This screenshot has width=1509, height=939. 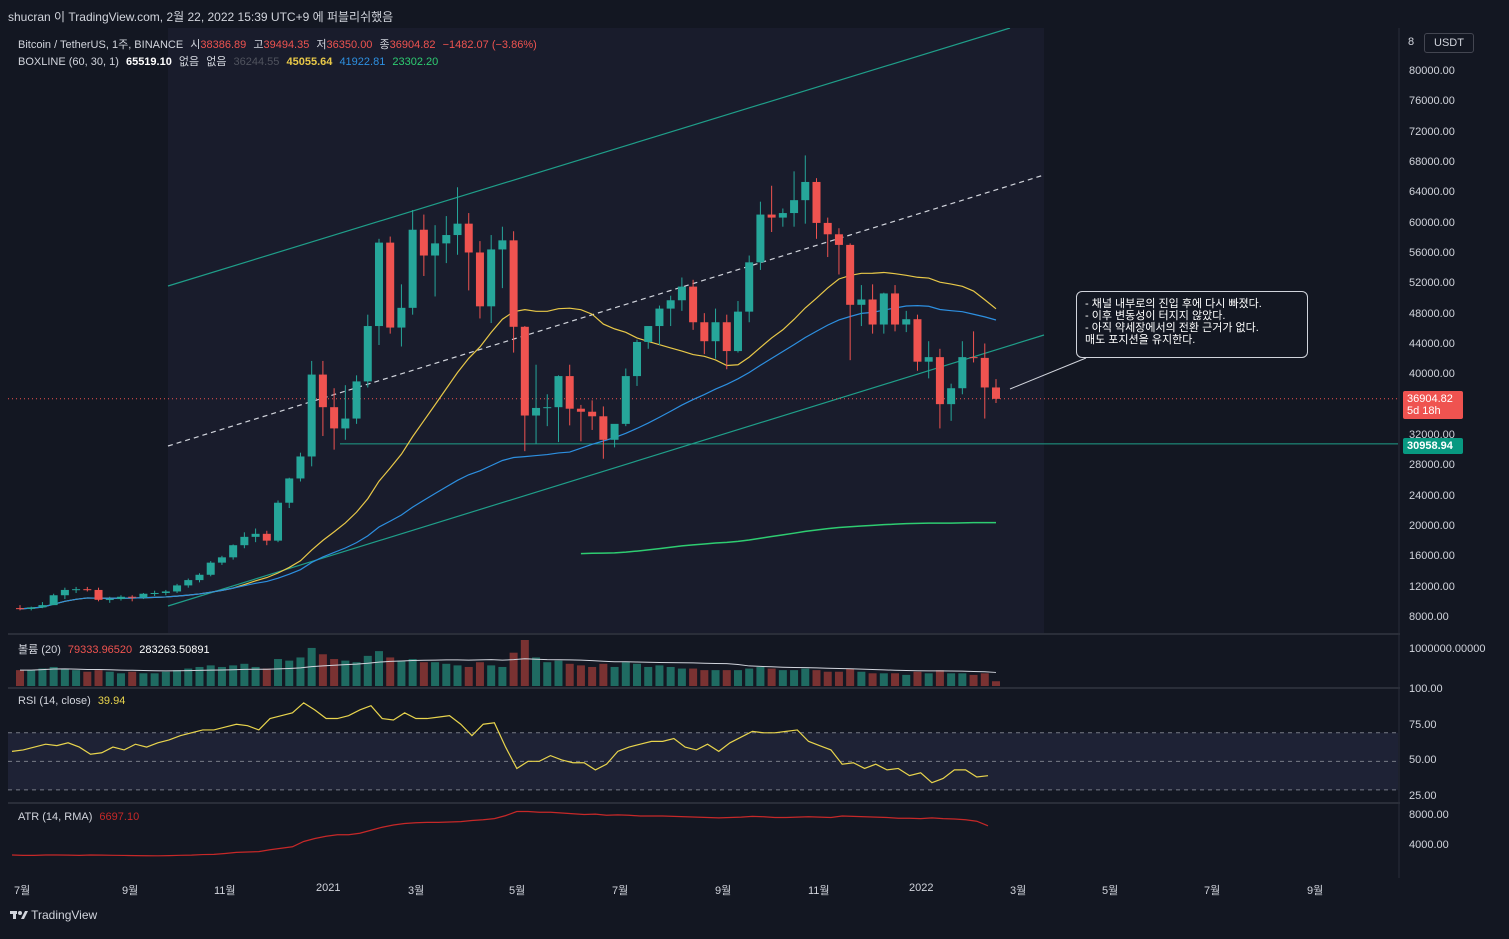 I want to click on price-tick-label: 52000.00, so click(x=1432, y=283).